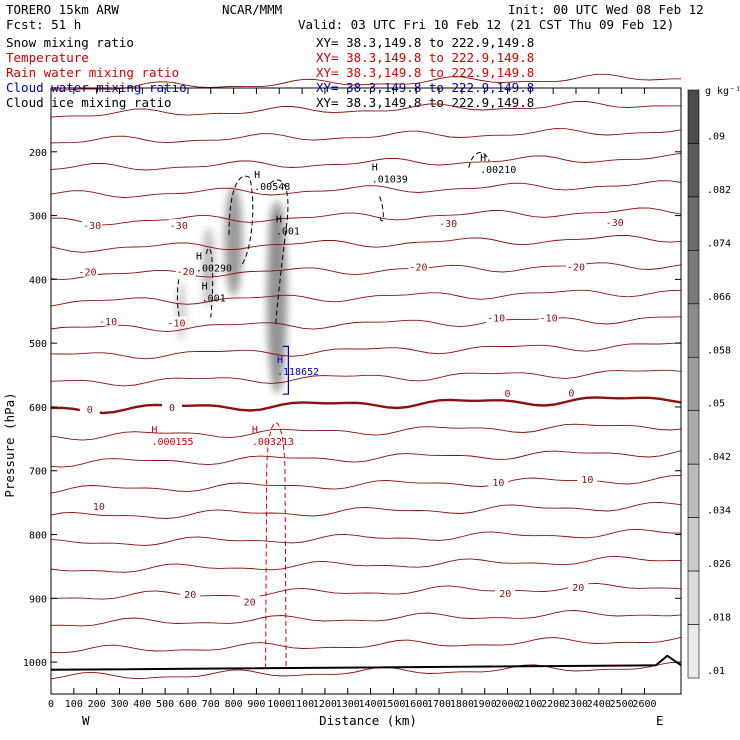  What do you see at coordinates (86, 720) in the screenshot?
I see `west-label: W` at bounding box center [86, 720].